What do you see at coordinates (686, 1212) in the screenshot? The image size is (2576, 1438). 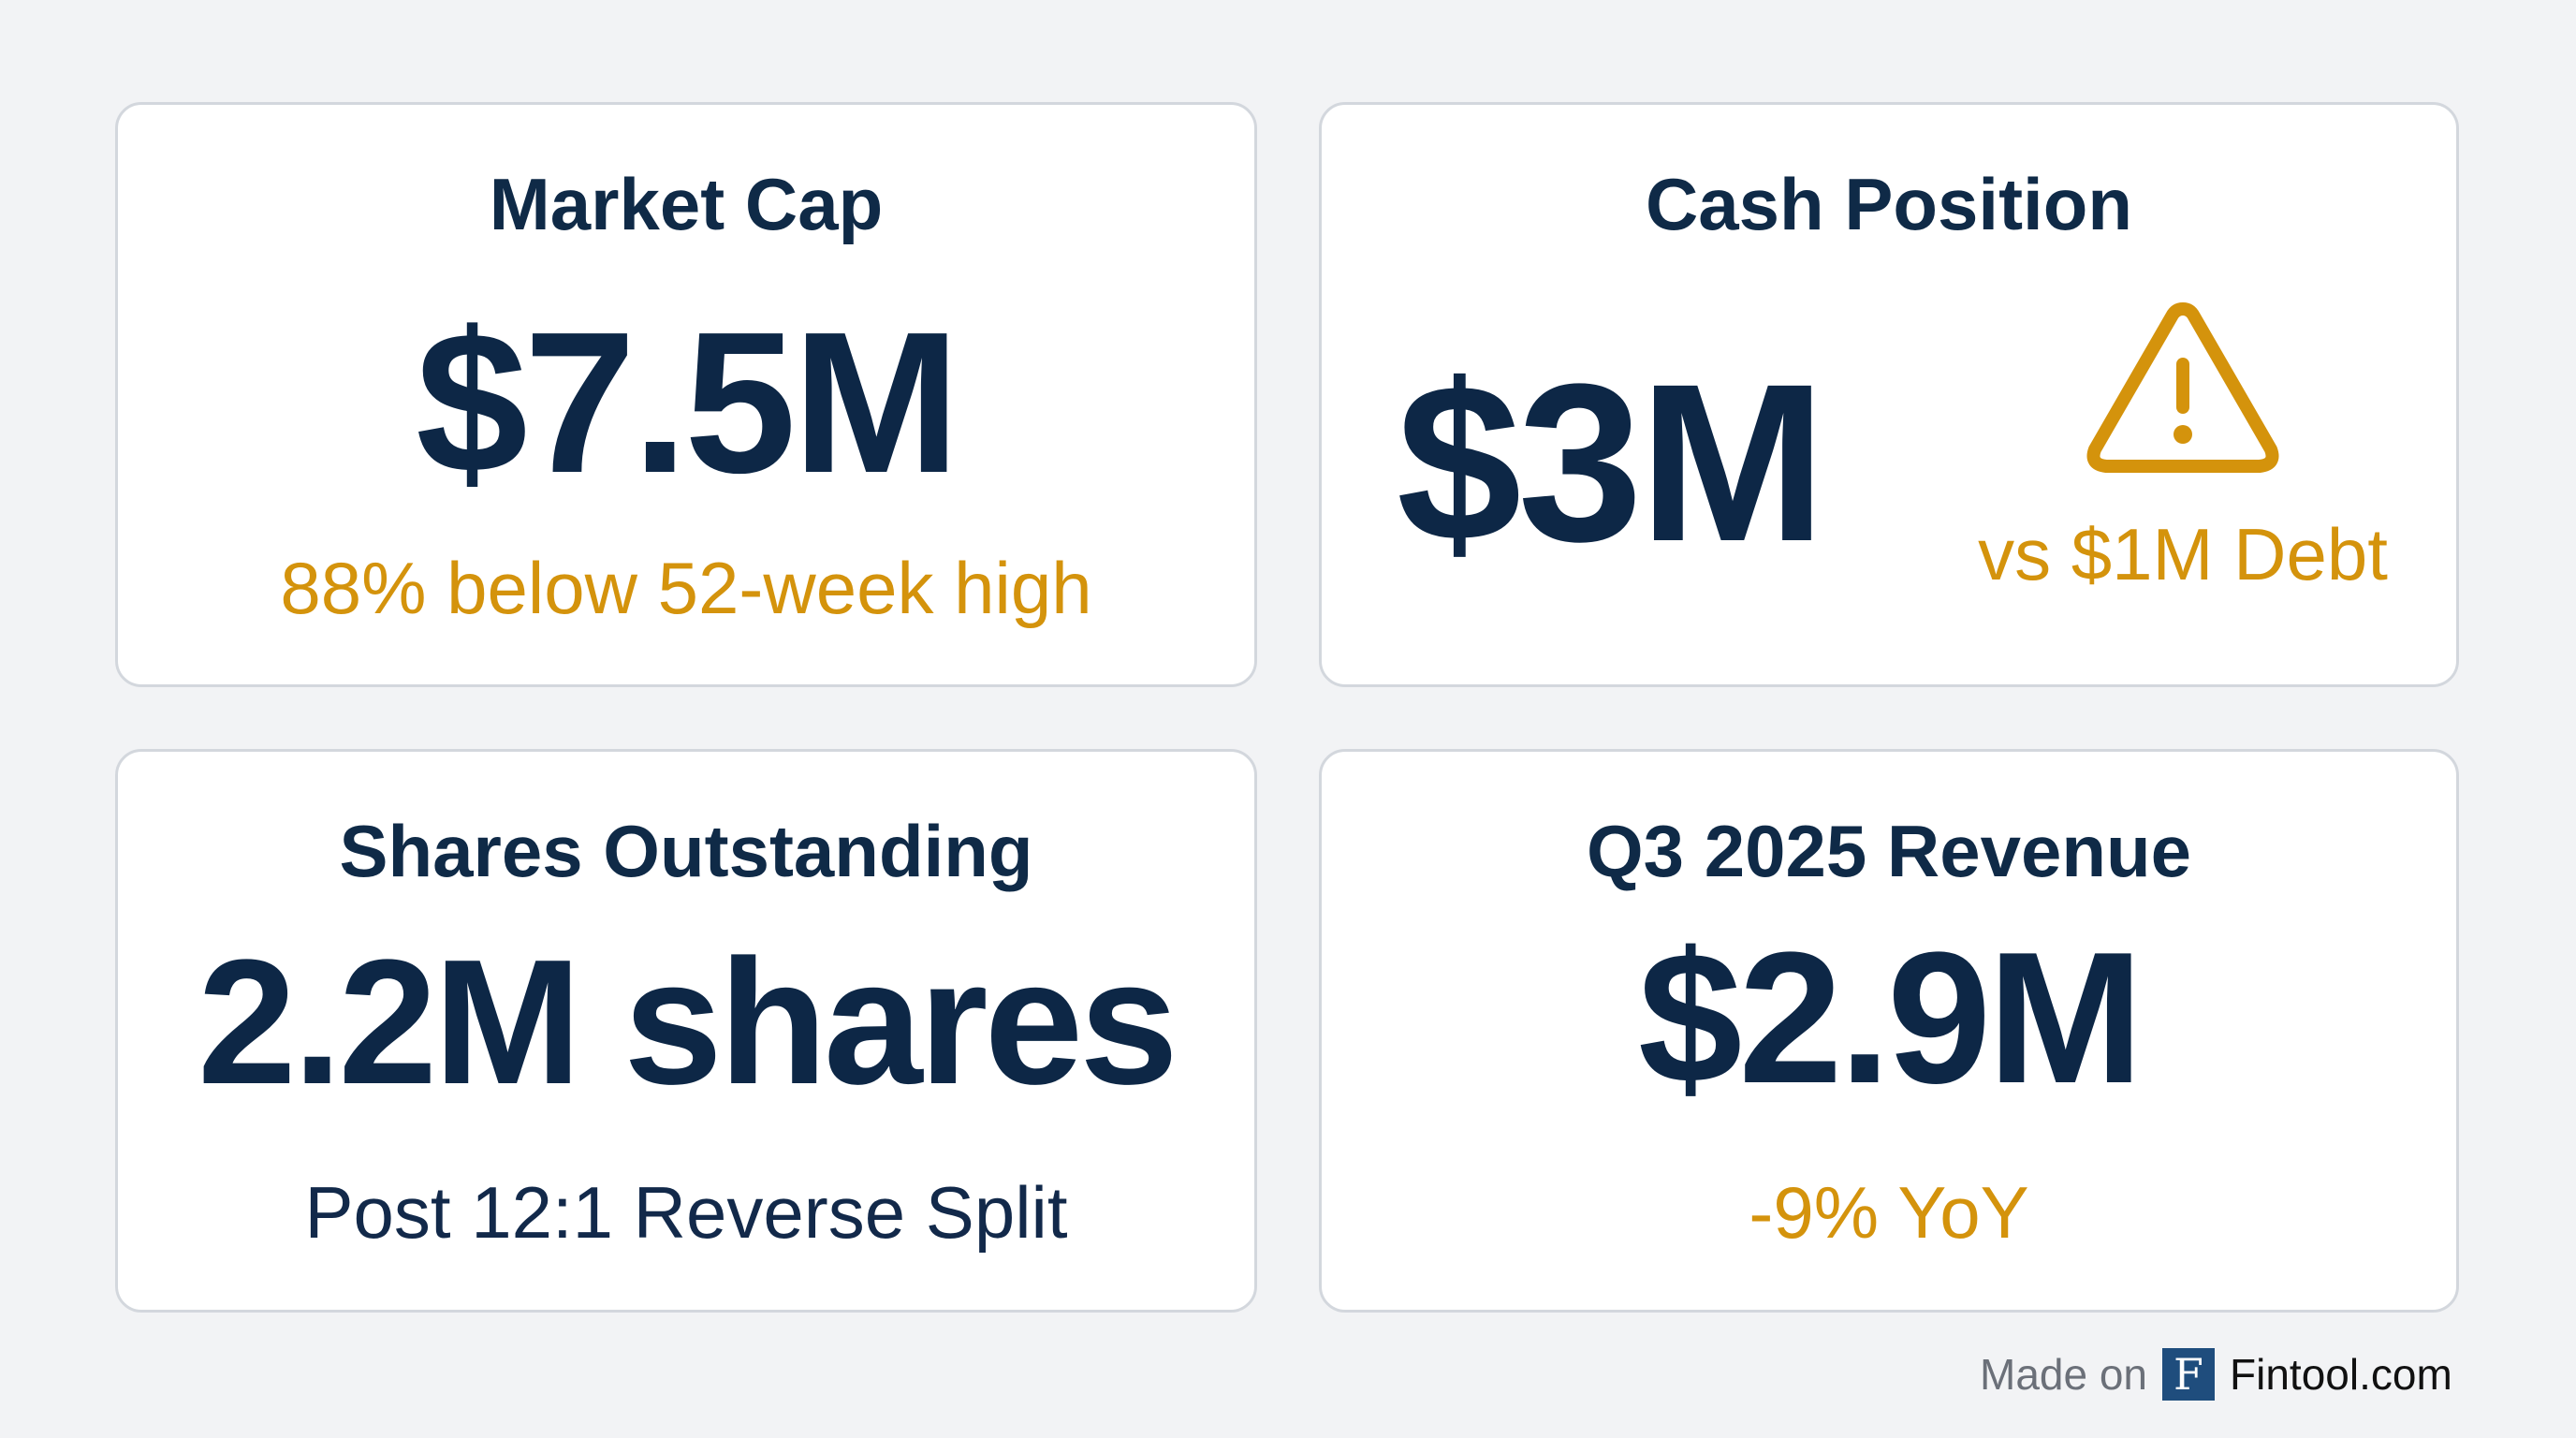 I see `card-subtitle: Post 12:1 Reverse Split` at bounding box center [686, 1212].